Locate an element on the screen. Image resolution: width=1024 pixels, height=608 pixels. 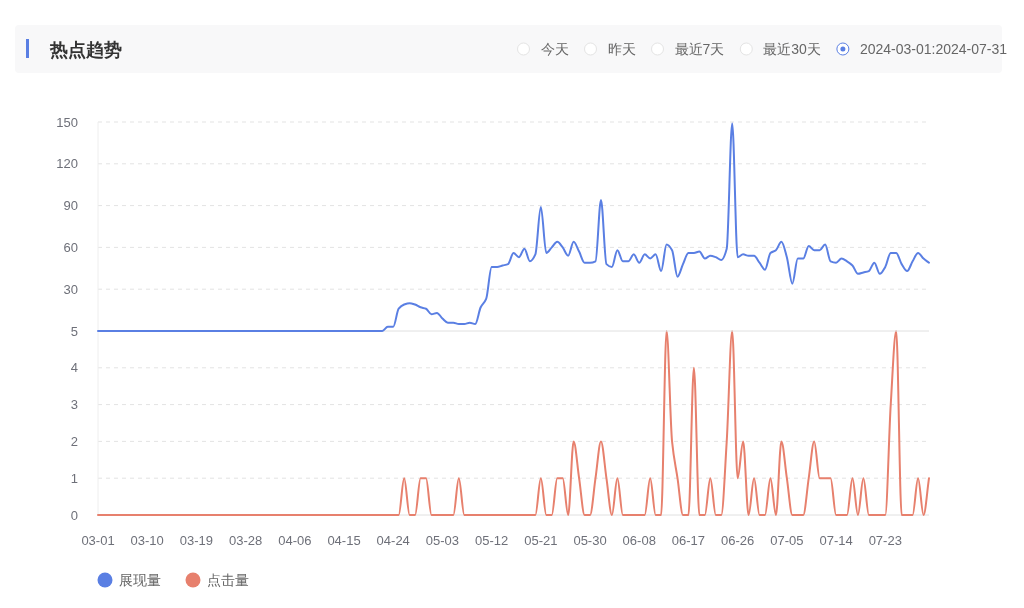
x-tick-label: 07-23 is located at coordinates (885, 540).